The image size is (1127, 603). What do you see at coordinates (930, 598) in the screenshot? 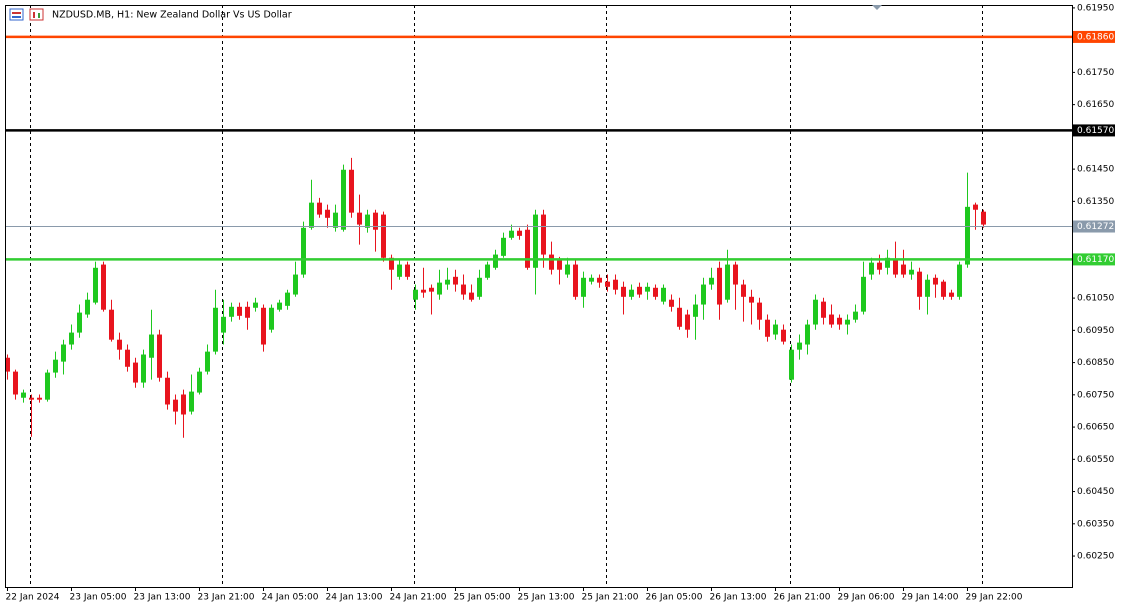
I see `x-tick-label: 29 Jan 14:00` at bounding box center [930, 598].